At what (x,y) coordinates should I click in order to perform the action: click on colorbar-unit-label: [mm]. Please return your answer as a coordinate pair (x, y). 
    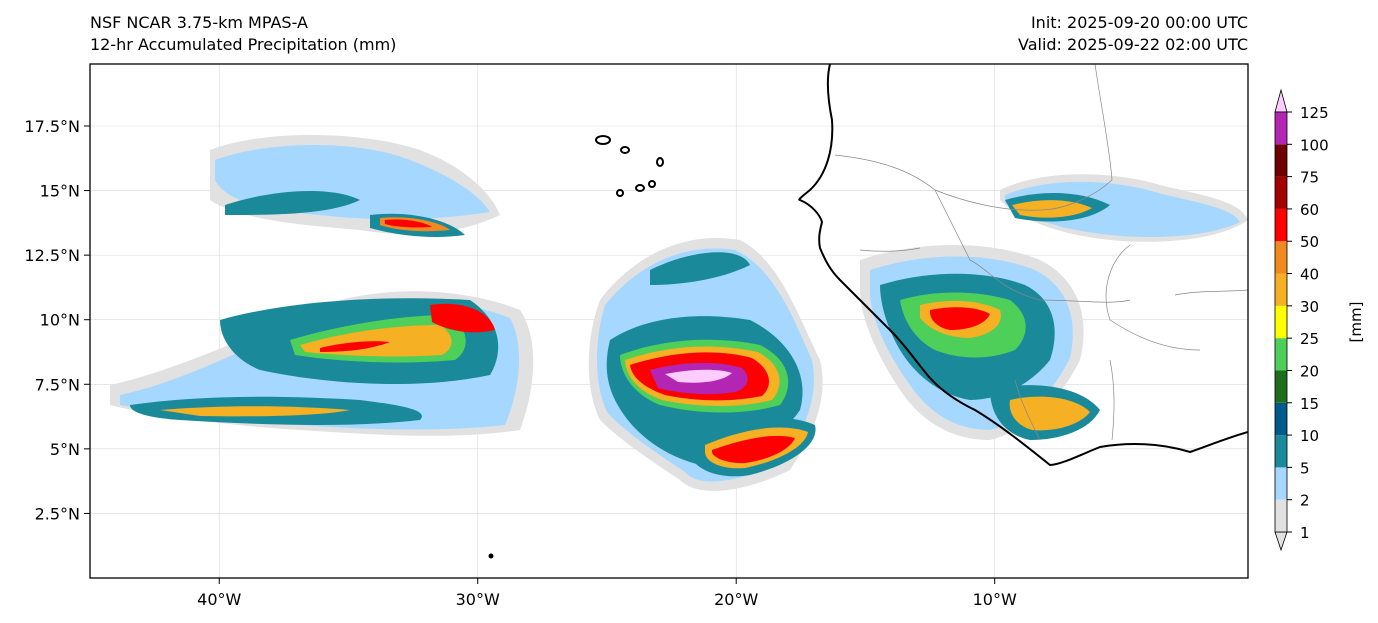
    Looking at the image, I should click on (1356, 322).